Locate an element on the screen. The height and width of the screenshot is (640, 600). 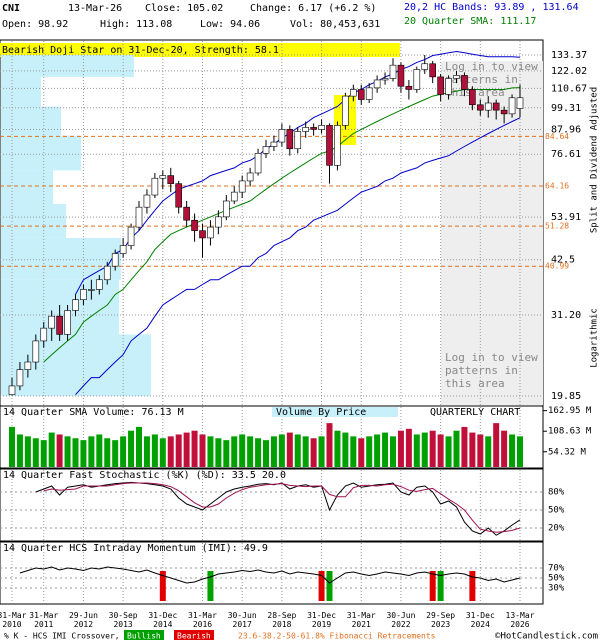
panel-title: 14 Quarter SMA Volume: 76.13 M is located at coordinates (93, 412).